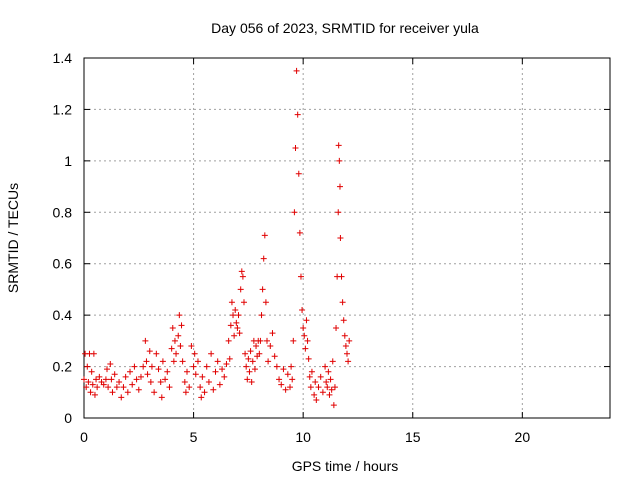 This screenshot has height=480, width=640. Describe the element at coordinates (68, 418) in the screenshot. I see `y-tick-label: 0` at that location.